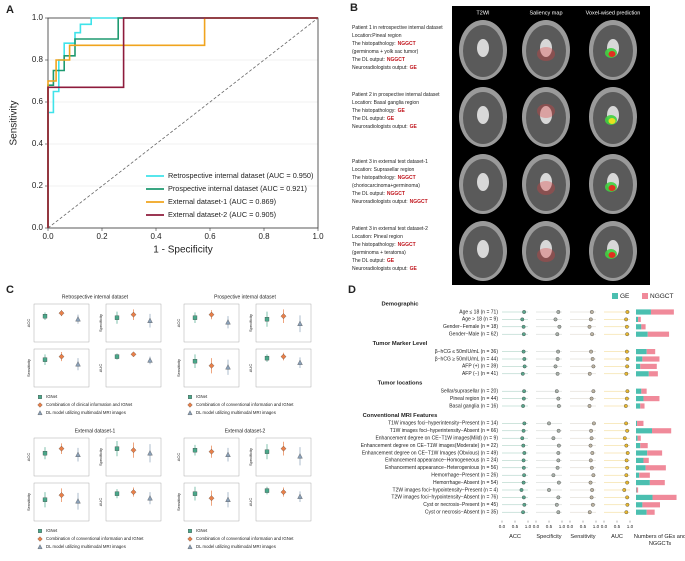 This screenshot has width=685, height=561. What do you see at coordinates (250, 323) in the screenshot?
I see `y-axis-label: Specificity` at bounding box center [250, 323].